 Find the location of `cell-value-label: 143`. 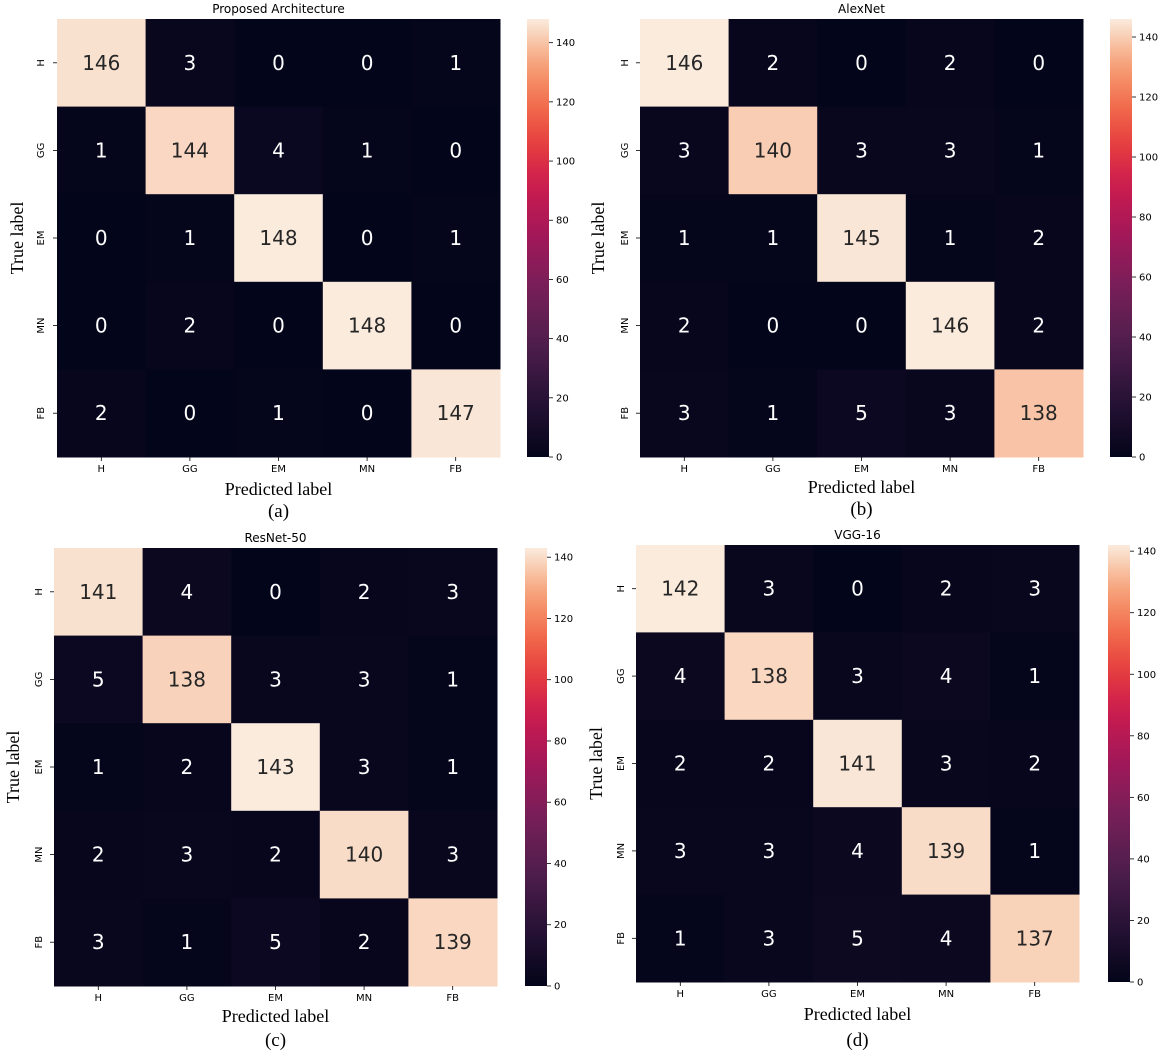

cell-value-label: 143 is located at coordinates (275, 767).